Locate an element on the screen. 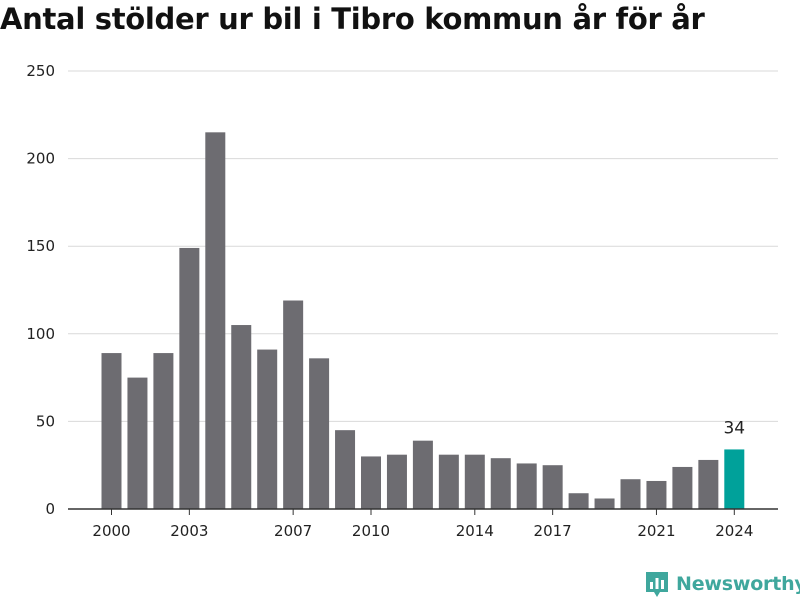  y-tick-label: 150 is located at coordinates (40, 246).